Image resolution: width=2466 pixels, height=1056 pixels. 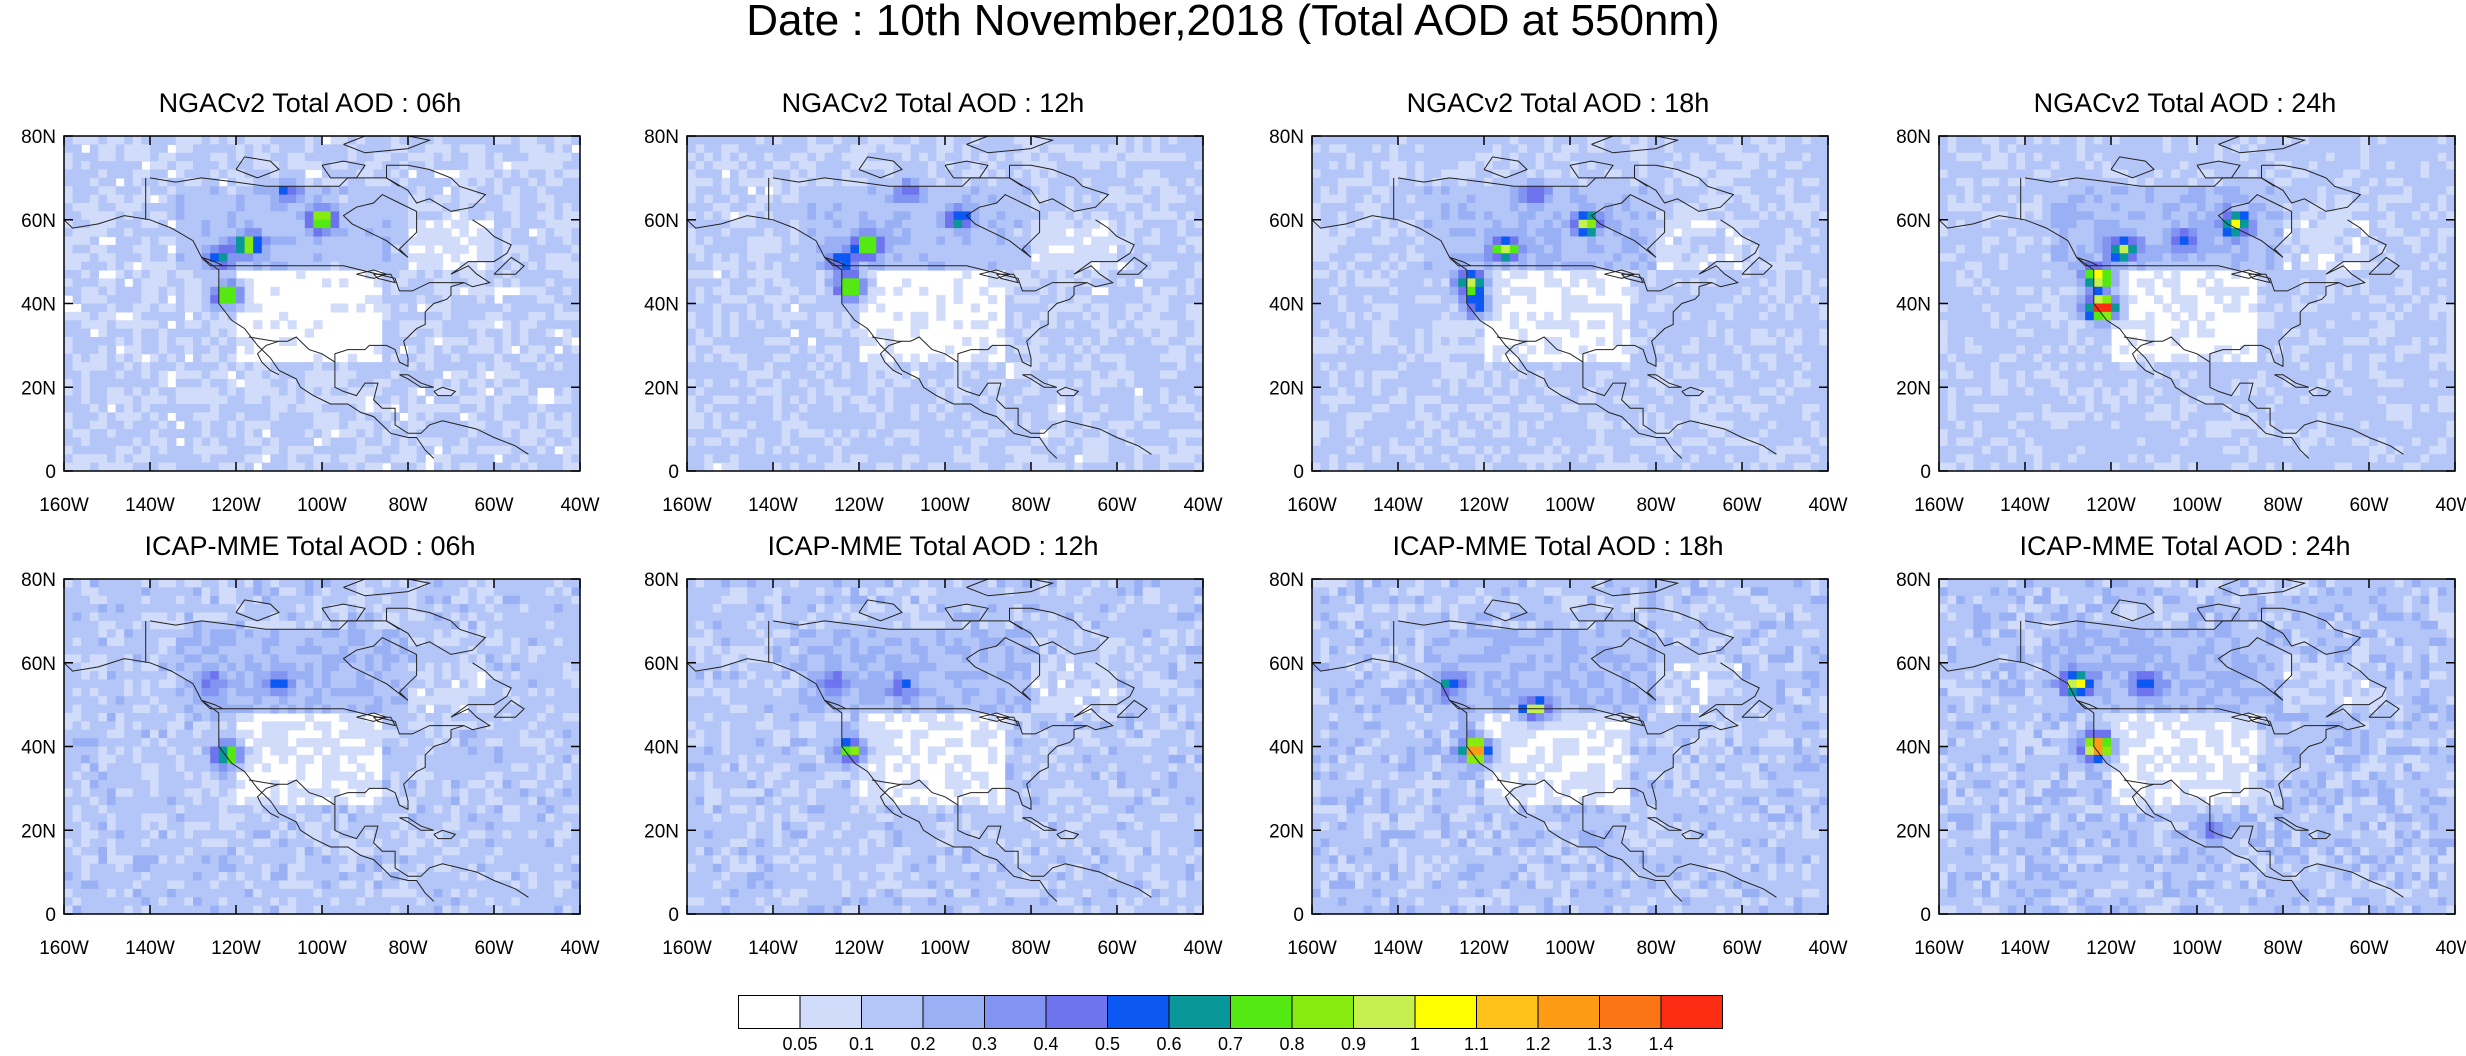 I want to click on panel-title: ICAP-MME Total AOD : 12h, so click(x=933, y=546).